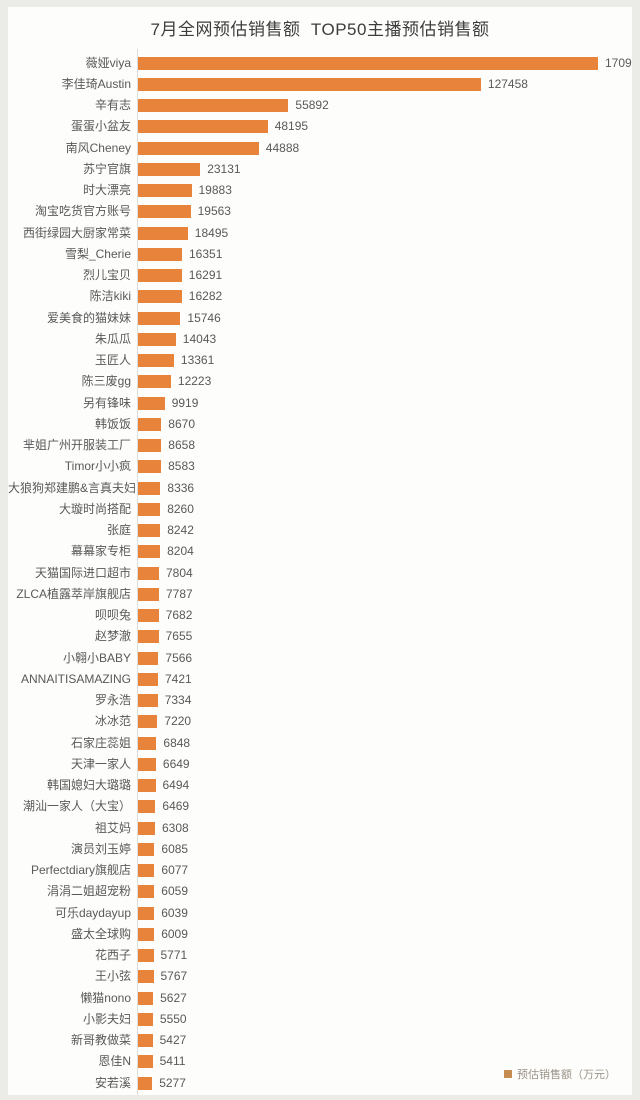  What do you see at coordinates (320, 913) in the screenshot?
I see `chart-row: 可乐daydayup 6039` at bounding box center [320, 913].